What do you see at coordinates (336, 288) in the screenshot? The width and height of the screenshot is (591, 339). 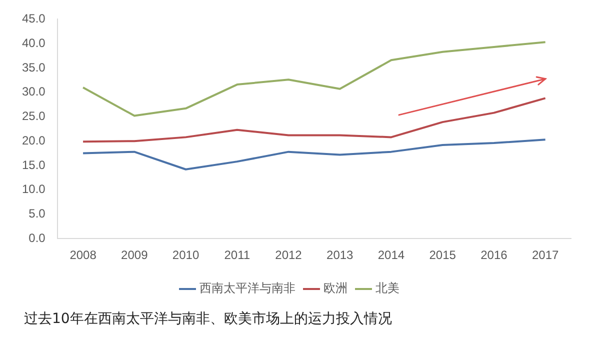 I see `legend-label: 欧洲` at bounding box center [336, 288].